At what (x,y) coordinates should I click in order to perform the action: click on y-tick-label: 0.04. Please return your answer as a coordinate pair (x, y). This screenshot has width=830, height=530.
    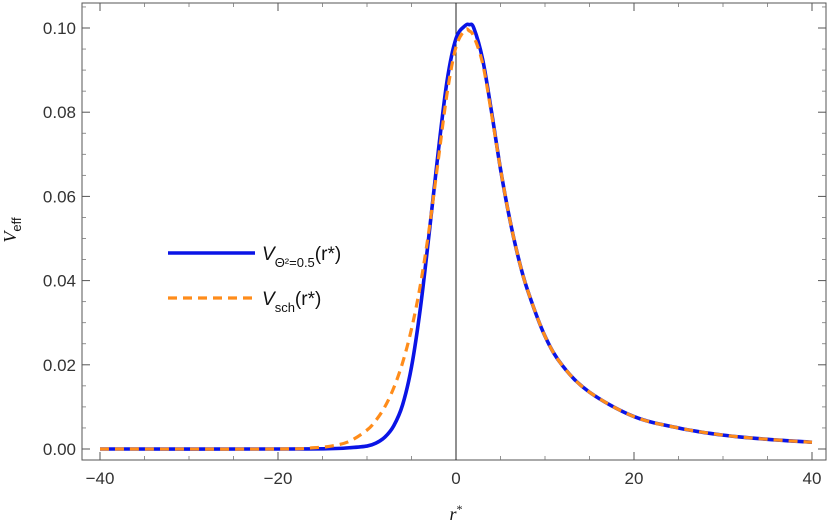
    Looking at the image, I should click on (59, 281).